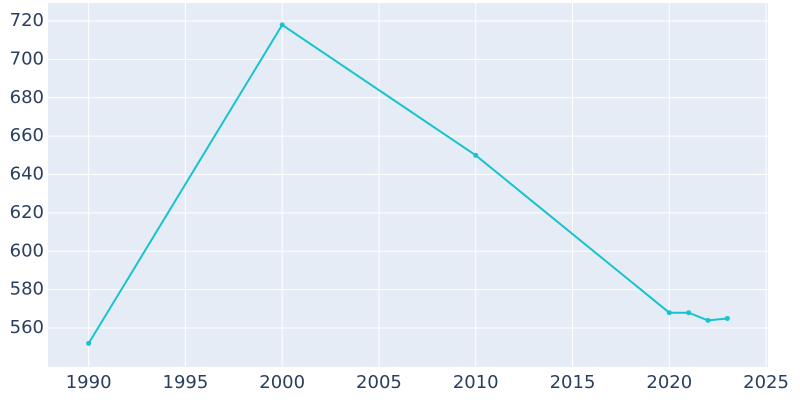  What do you see at coordinates (476, 382) in the screenshot?
I see `x-tick-label: 2010` at bounding box center [476, 382].